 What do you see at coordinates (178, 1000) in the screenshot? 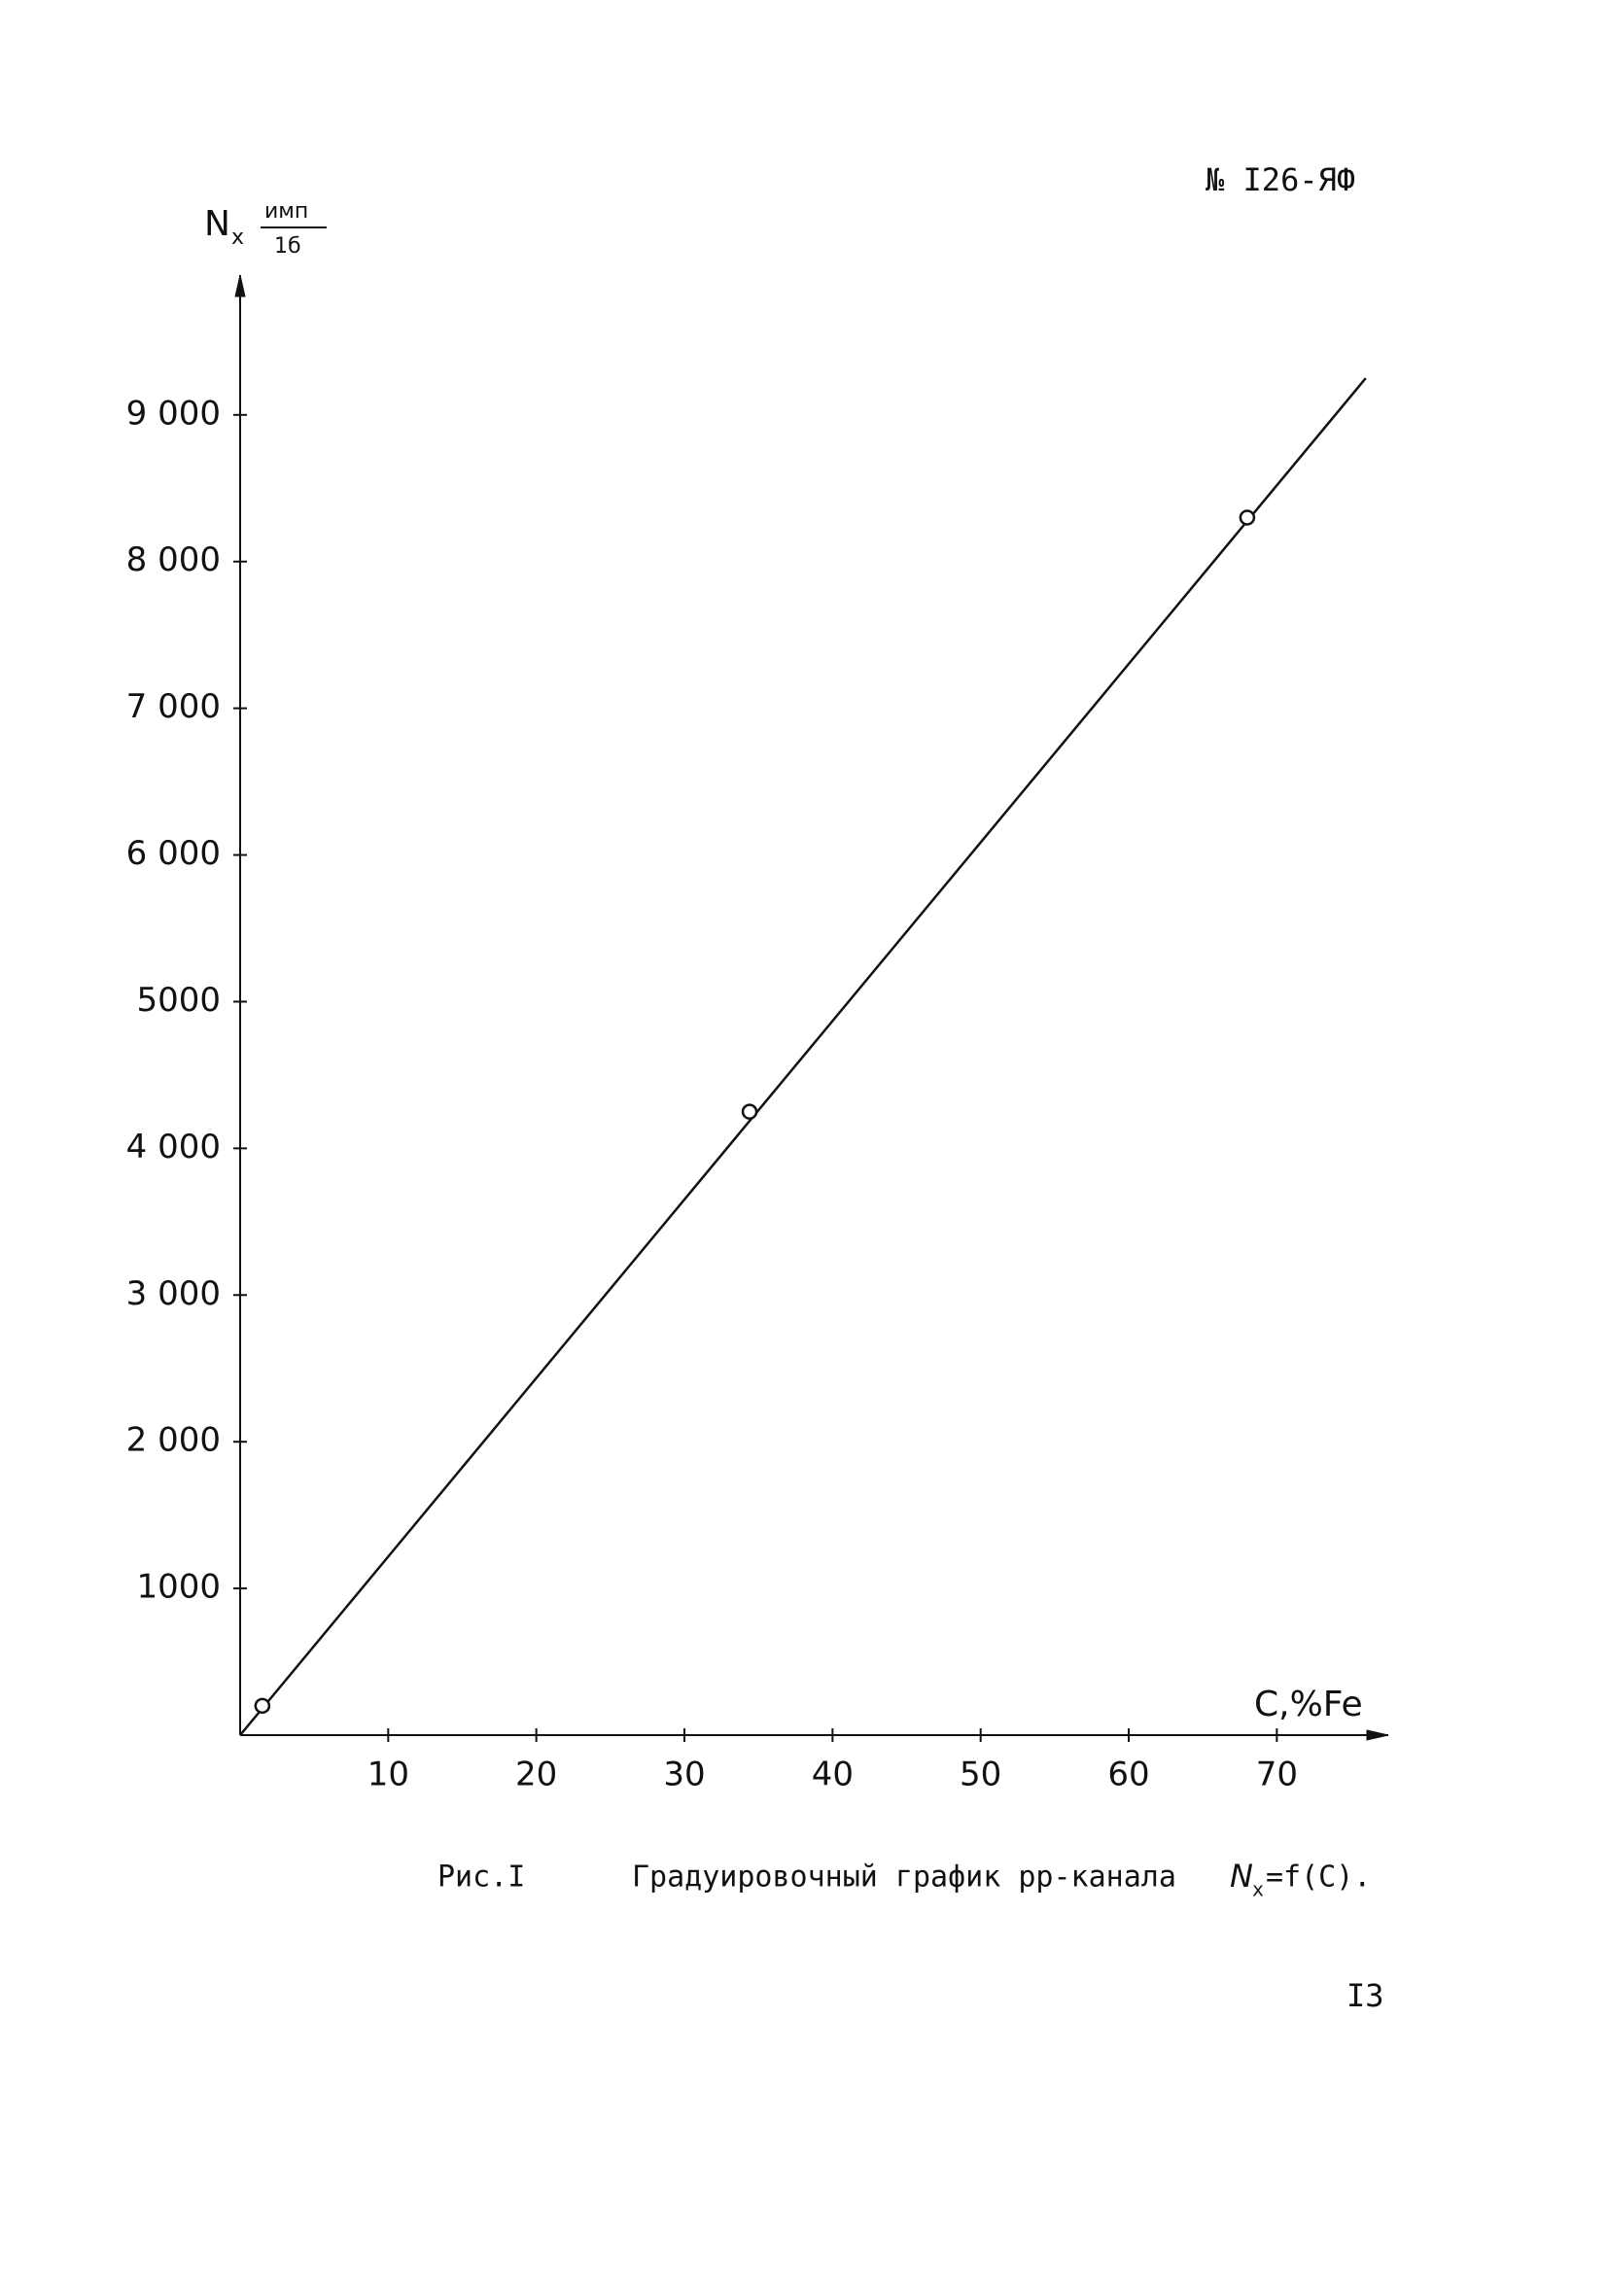
I see `y-tick-label: 5000` at bounding box center [178, 1000].